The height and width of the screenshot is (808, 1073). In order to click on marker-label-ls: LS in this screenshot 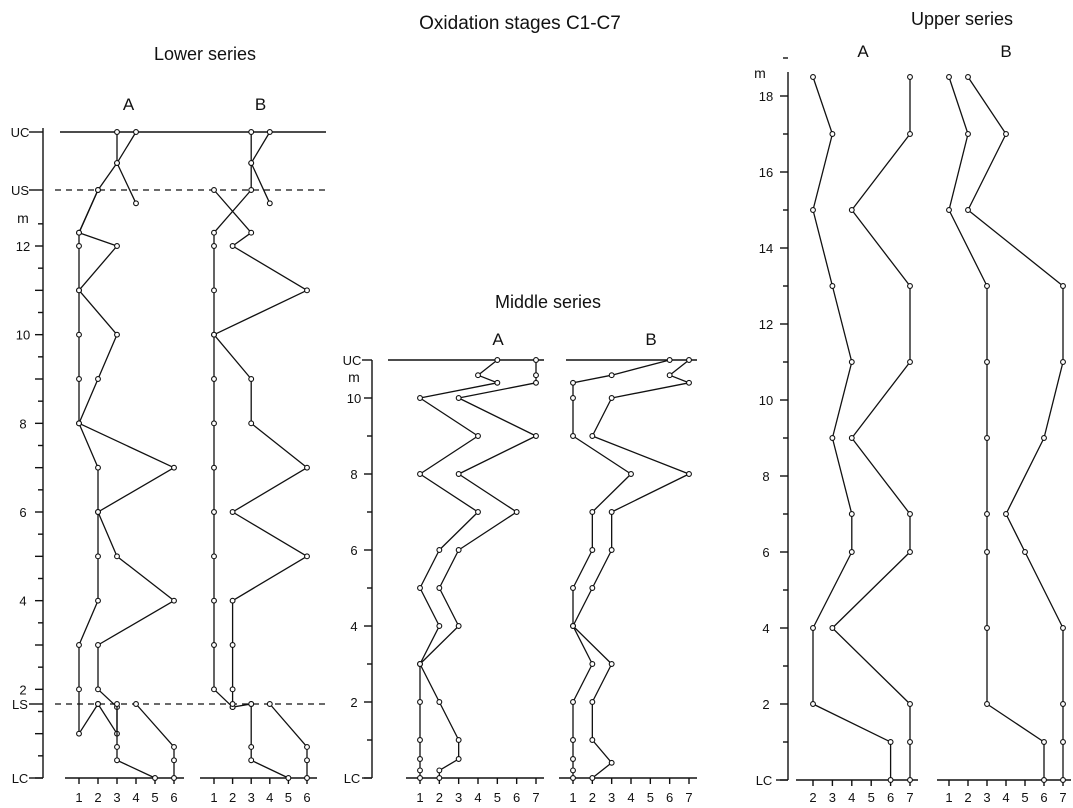, I will do `click(20, 704)`.